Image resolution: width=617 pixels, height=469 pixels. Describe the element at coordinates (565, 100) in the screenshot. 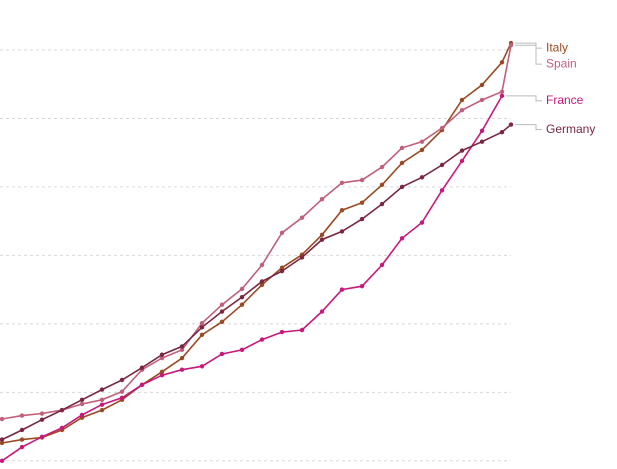

I see `legend-label: France` at that location.